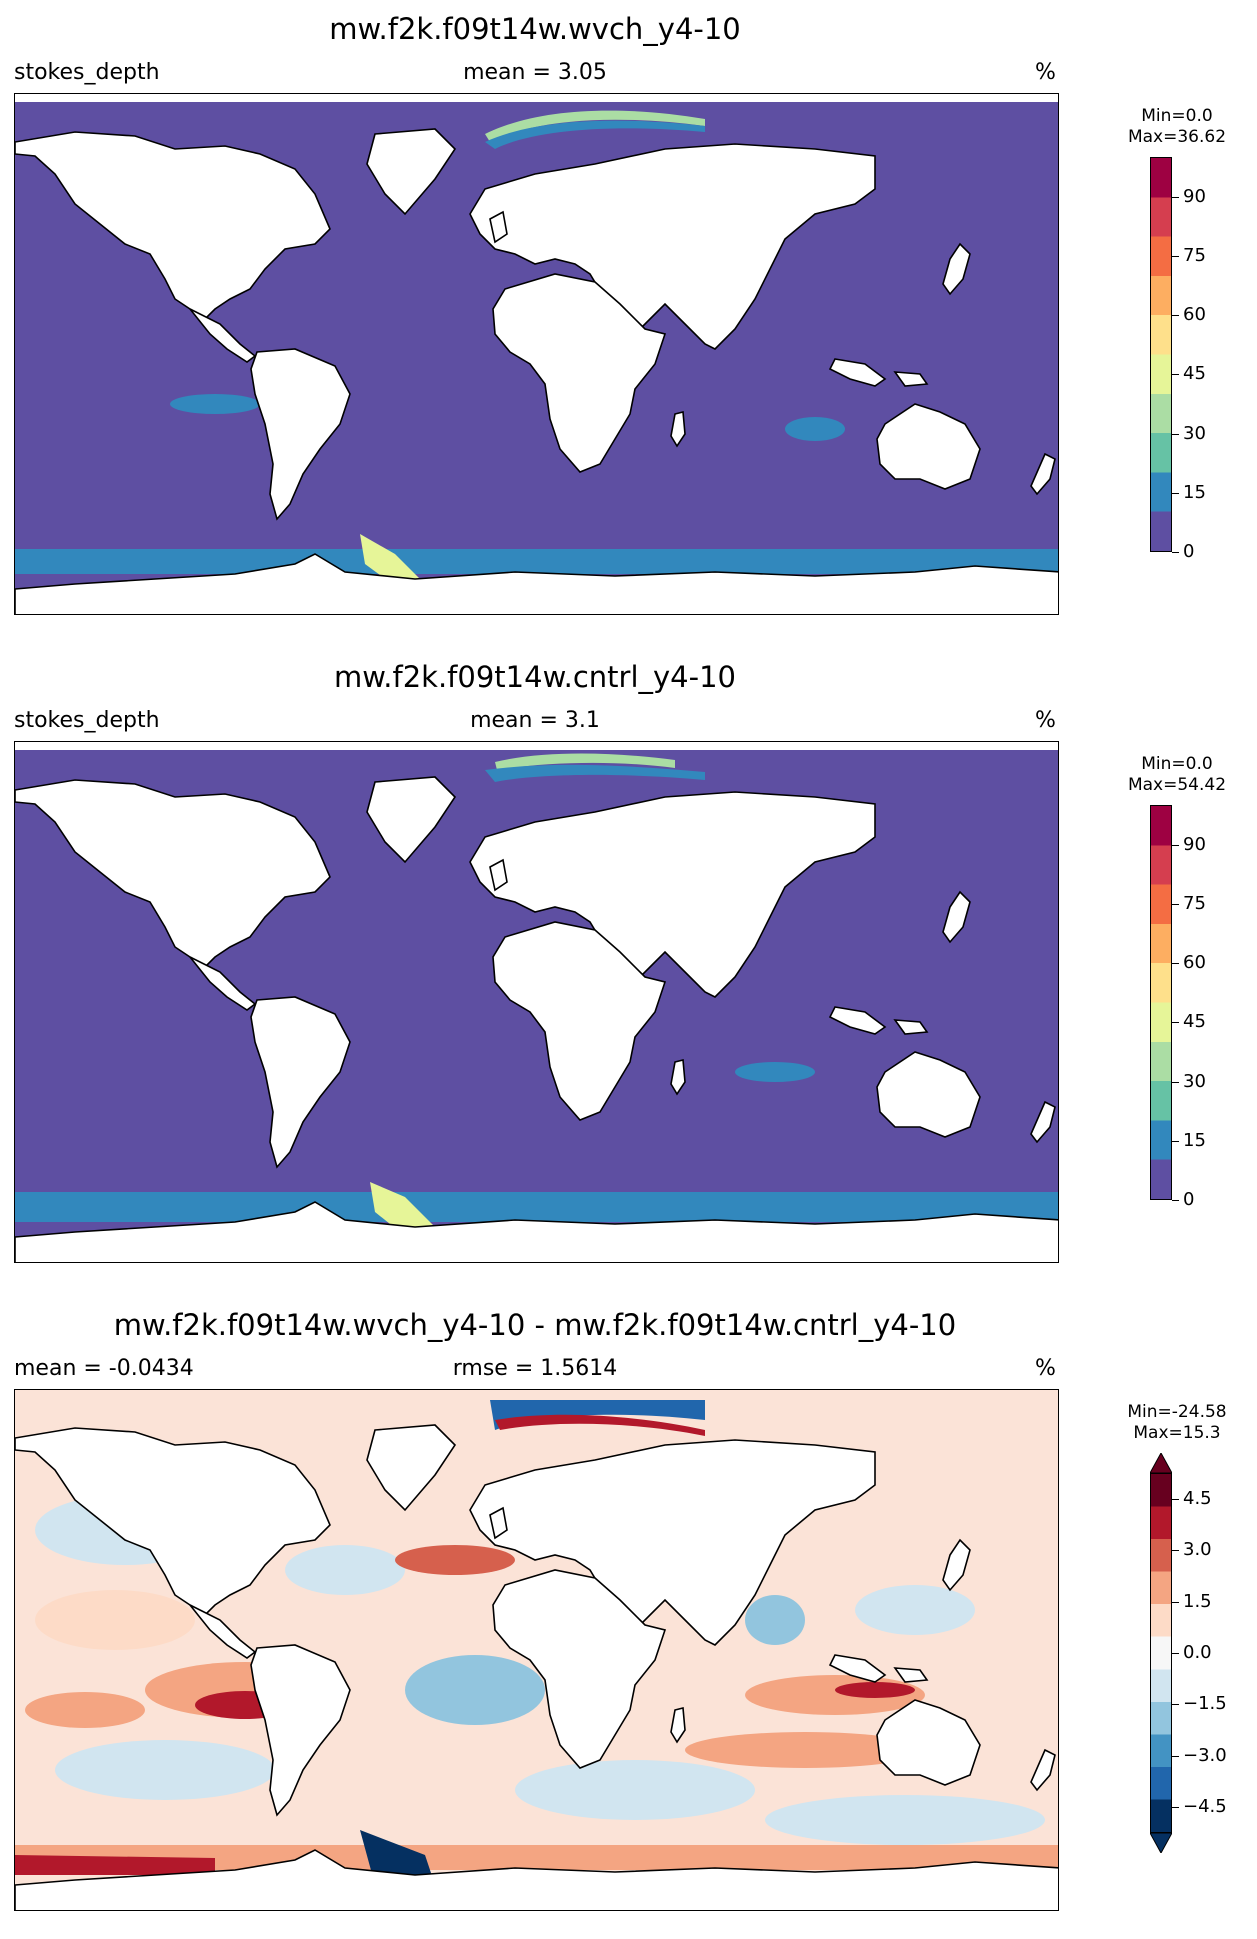 The width and height of the screenshot is (1257, 1939). Describe the element at coordinates (1161, 1843) in the screenshot. I see `colorbar-extend-bottom` at that location.